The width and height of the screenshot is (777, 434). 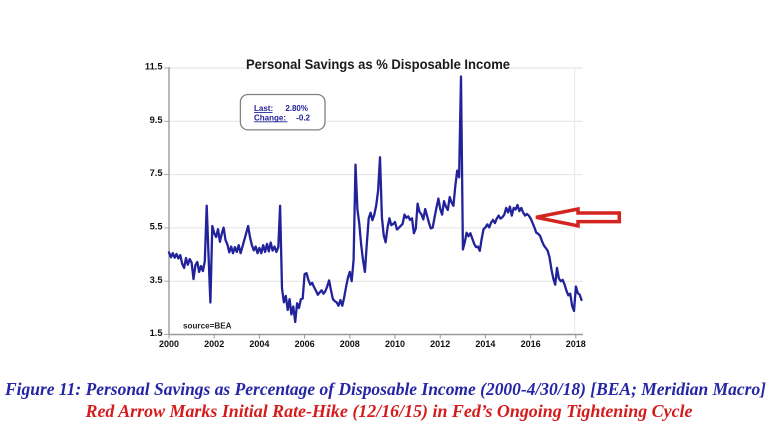 What do you see at coordinates (259, 344) in the screenshot?
I see `svg-text: 2004` at bounding box center [259, 344].